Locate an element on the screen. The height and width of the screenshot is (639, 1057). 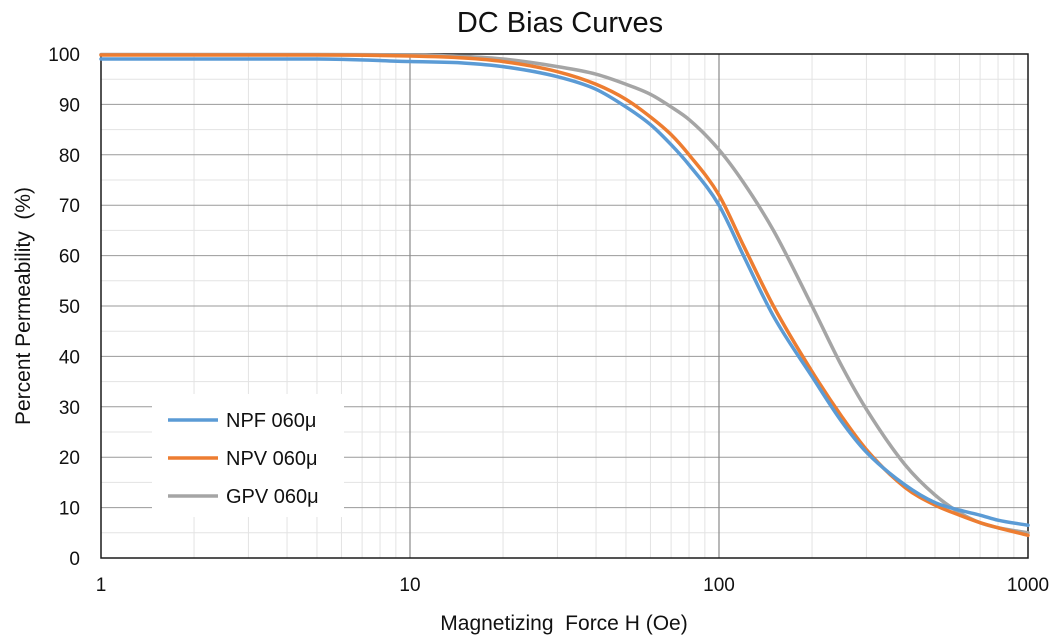
x-tick-label: 1 is located at coordinates (101, 585).